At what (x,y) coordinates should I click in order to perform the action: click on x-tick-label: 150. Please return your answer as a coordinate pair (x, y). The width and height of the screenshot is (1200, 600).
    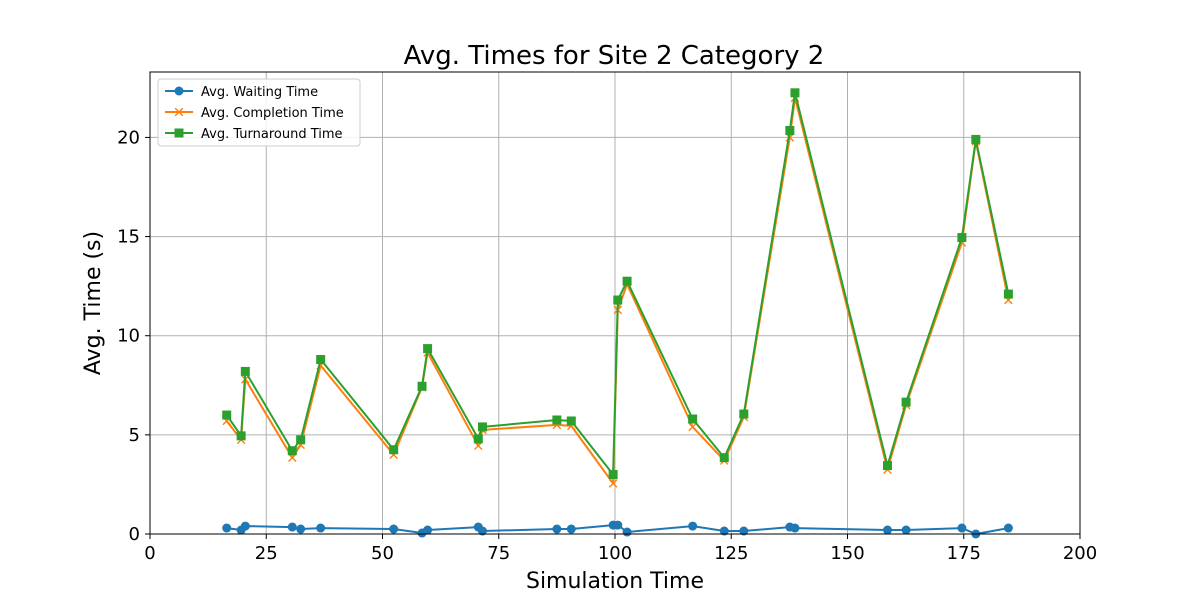
    Looking at the image, I should click on (847, 553).